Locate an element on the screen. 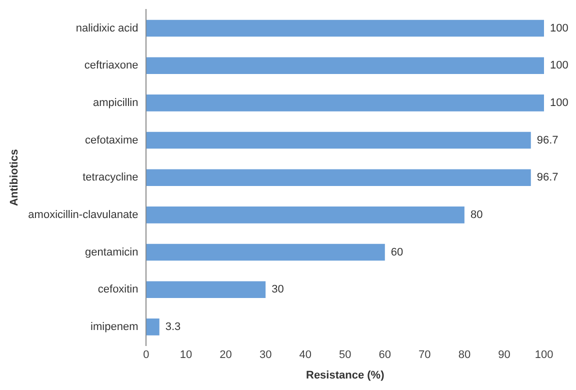 This screenshot has width=576, height=390. y-tick-label: cefoxitin is located at coordinates (118, 290).